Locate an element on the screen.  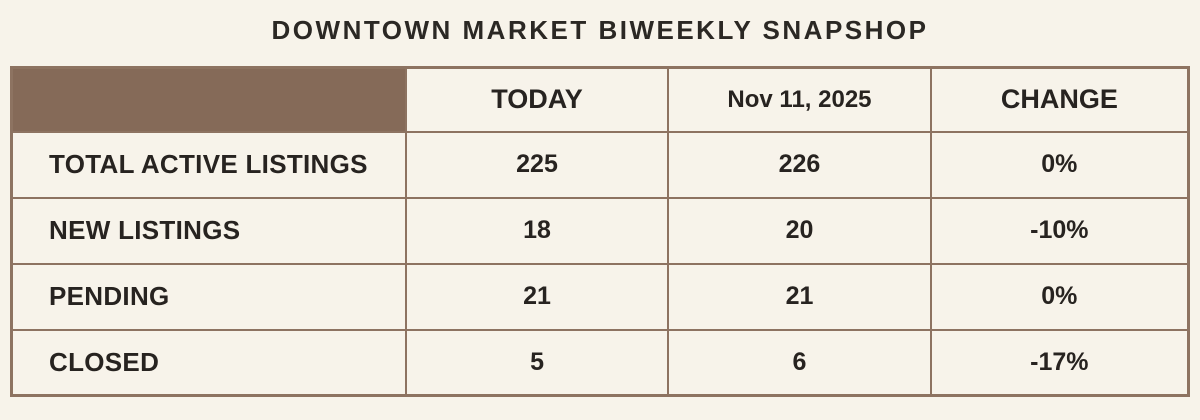
column-header-prior-date: Nov 11, 2025 is located at coordinates (799, 99).